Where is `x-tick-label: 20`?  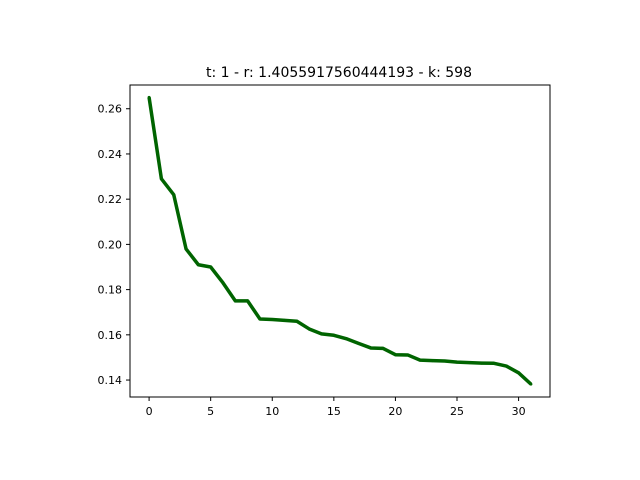 x-tick-label: 20 is located at coordinates (395, 411).